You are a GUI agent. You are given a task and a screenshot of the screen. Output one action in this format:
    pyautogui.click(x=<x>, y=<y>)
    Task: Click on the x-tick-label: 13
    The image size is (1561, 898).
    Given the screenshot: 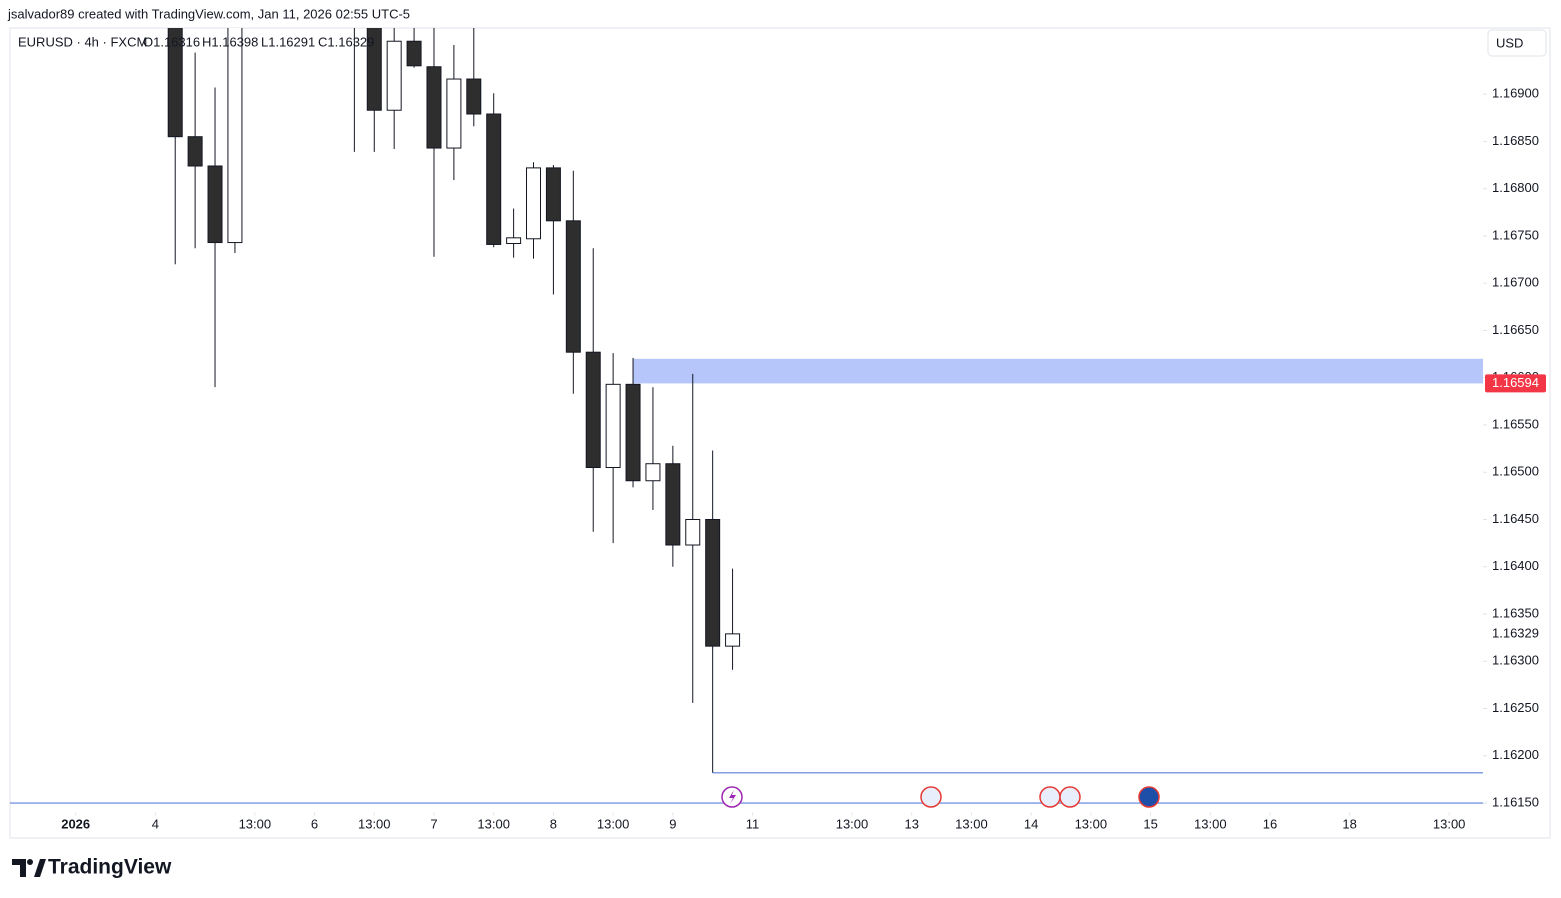 What is the action you would take?
    pyautogui.click(x=911, y=823)
    